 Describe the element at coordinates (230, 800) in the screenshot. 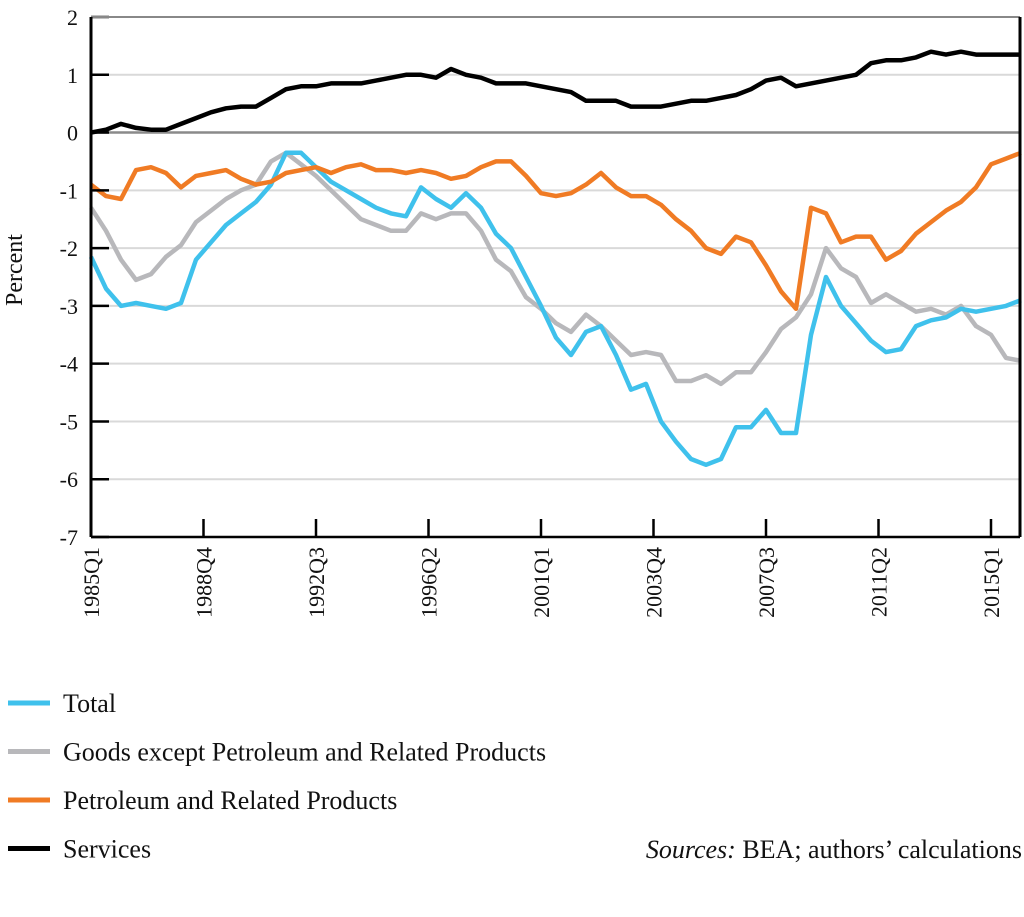

I see `legend-label: Petroleum and Related Products` at that location.